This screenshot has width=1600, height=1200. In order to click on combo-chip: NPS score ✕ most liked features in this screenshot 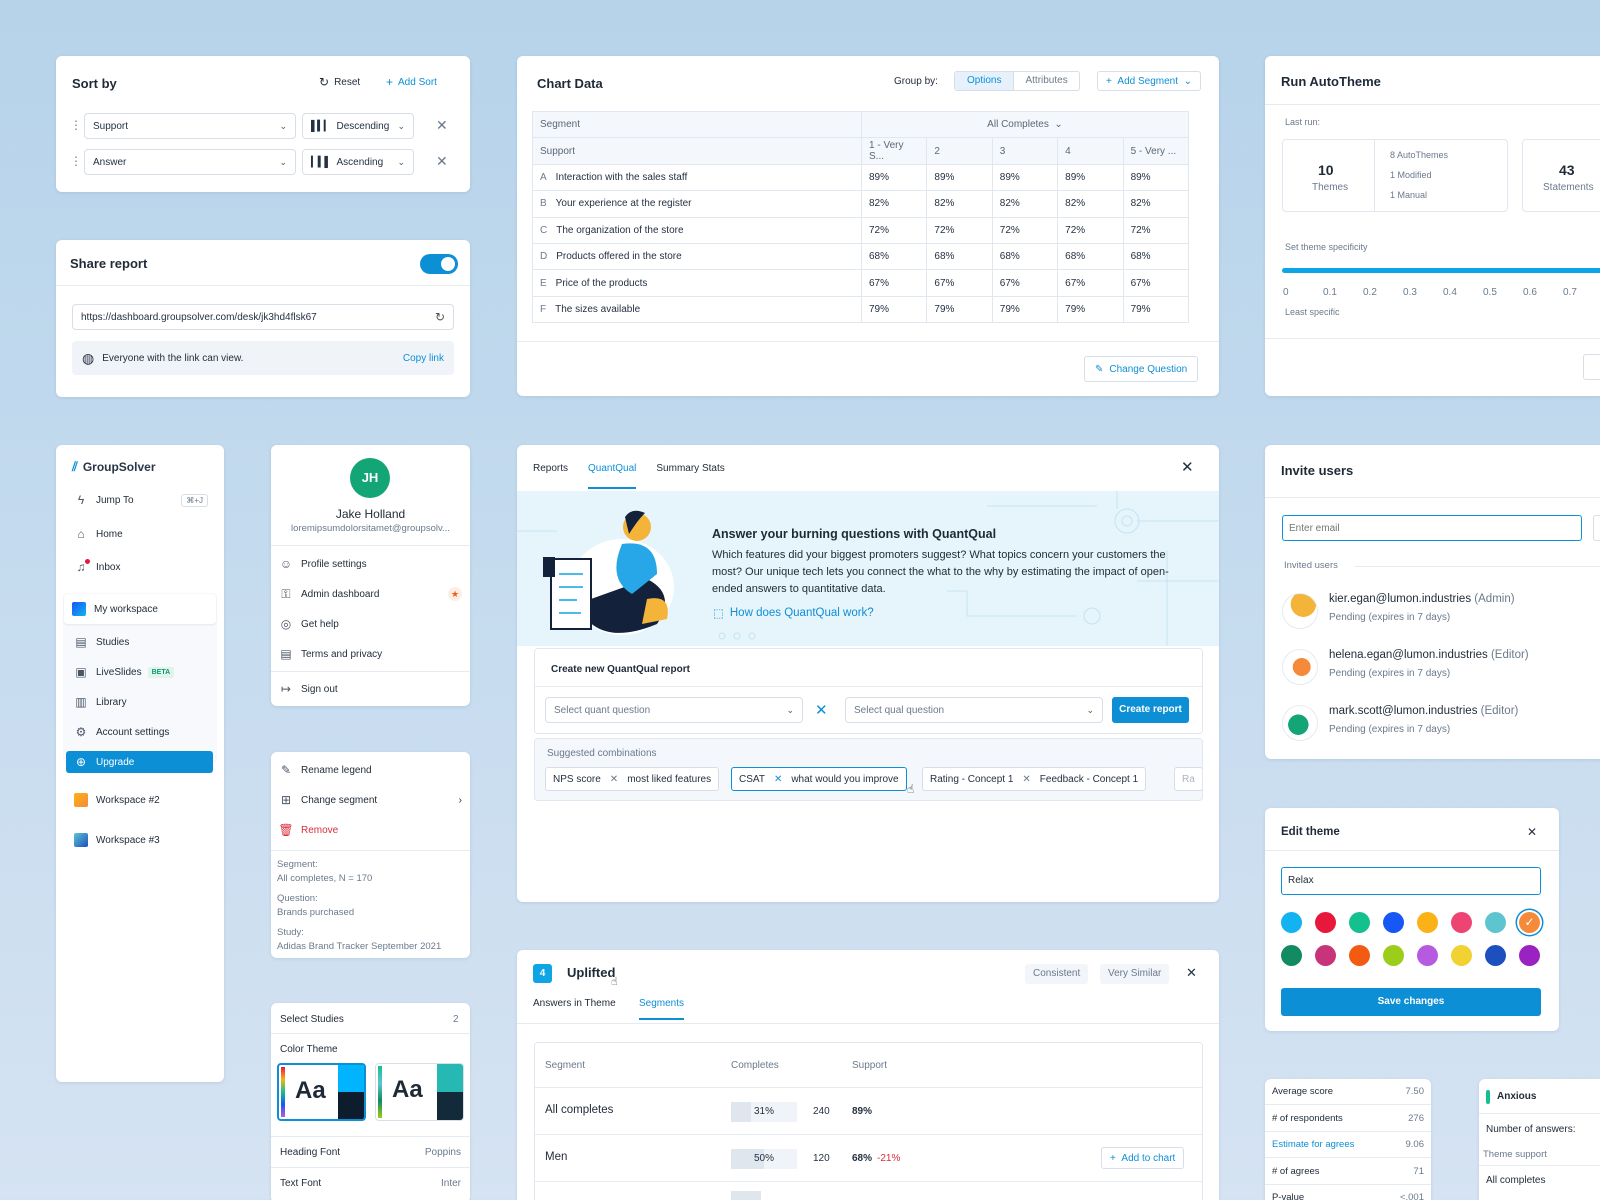, I will do `click(632, 779)`.